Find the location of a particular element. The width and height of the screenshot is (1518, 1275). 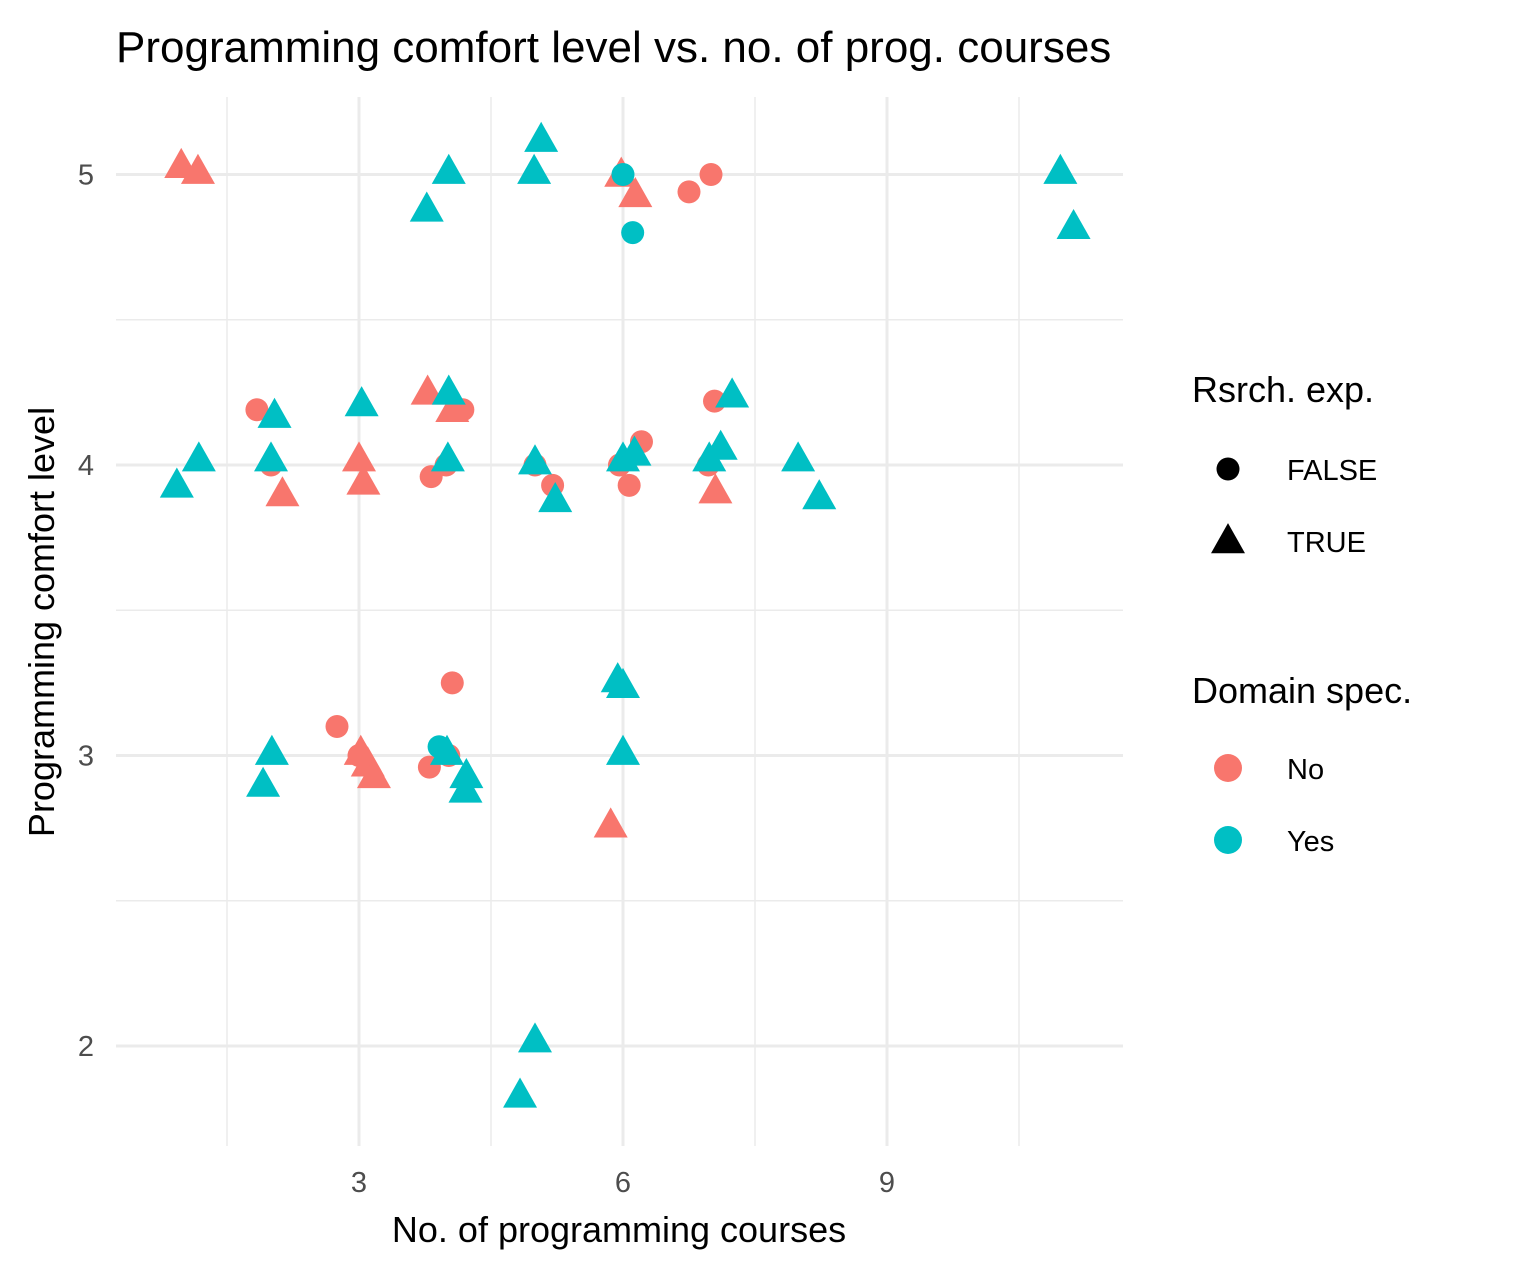

y-axis-title: Programming comfort level is located at coordinates (41, 622).